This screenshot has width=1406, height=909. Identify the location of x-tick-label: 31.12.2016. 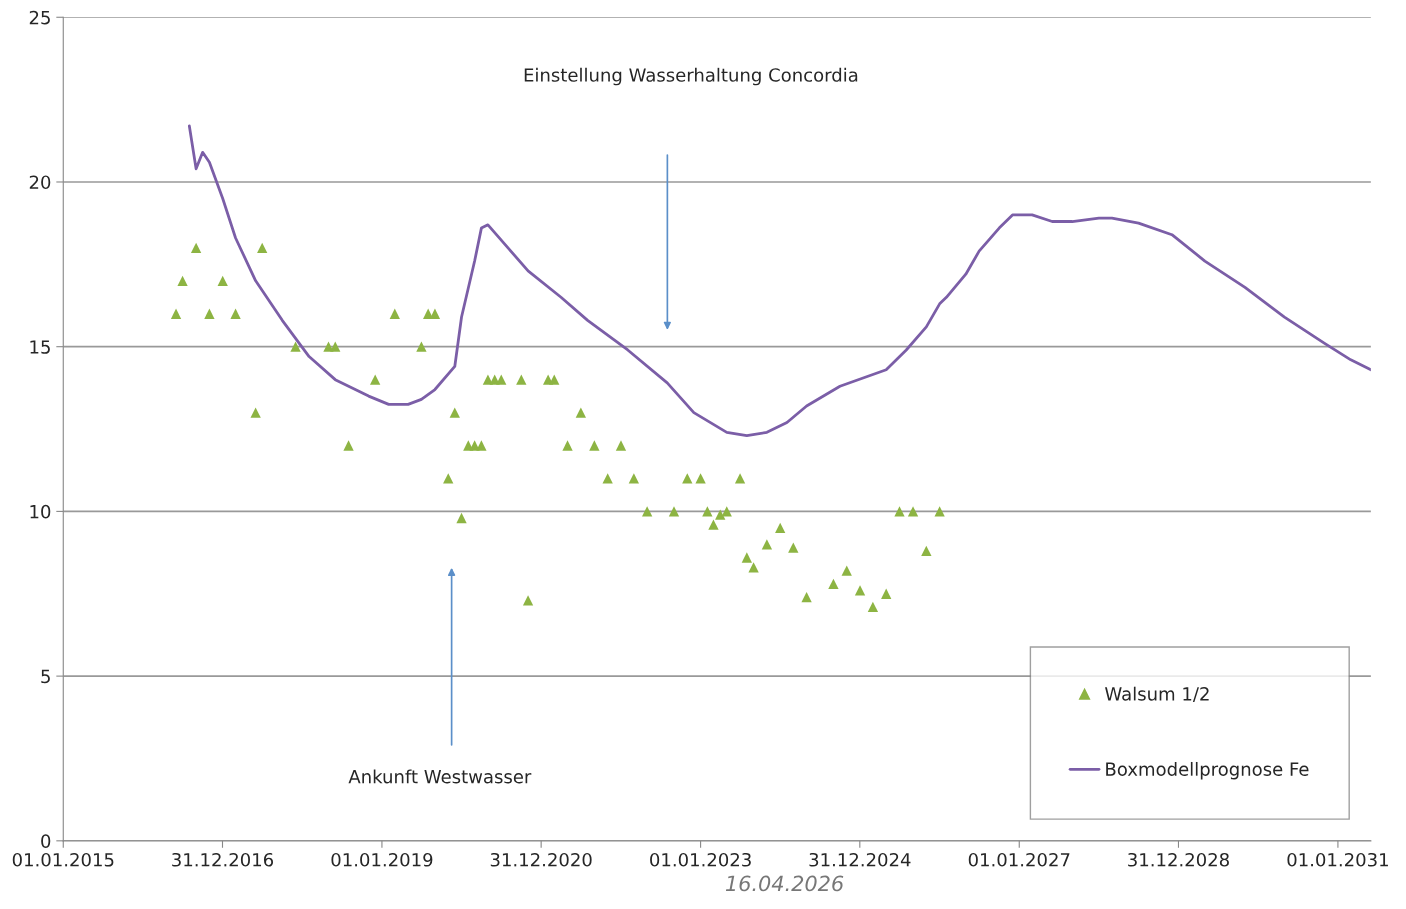
(223, 859).